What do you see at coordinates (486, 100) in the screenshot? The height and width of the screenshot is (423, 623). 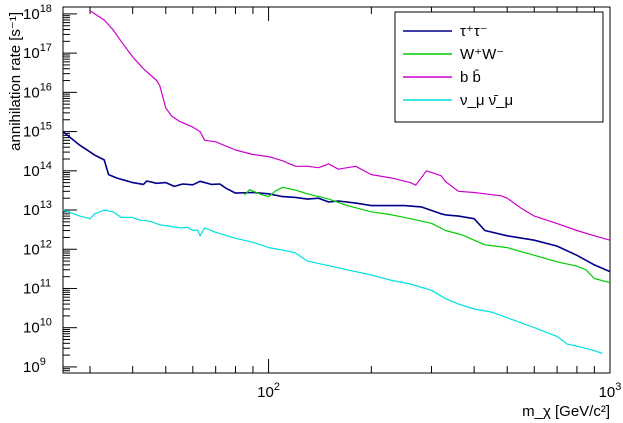 I see `legend-label-3: ν_μ ν̄_μ` at bounding box center [486, 100].